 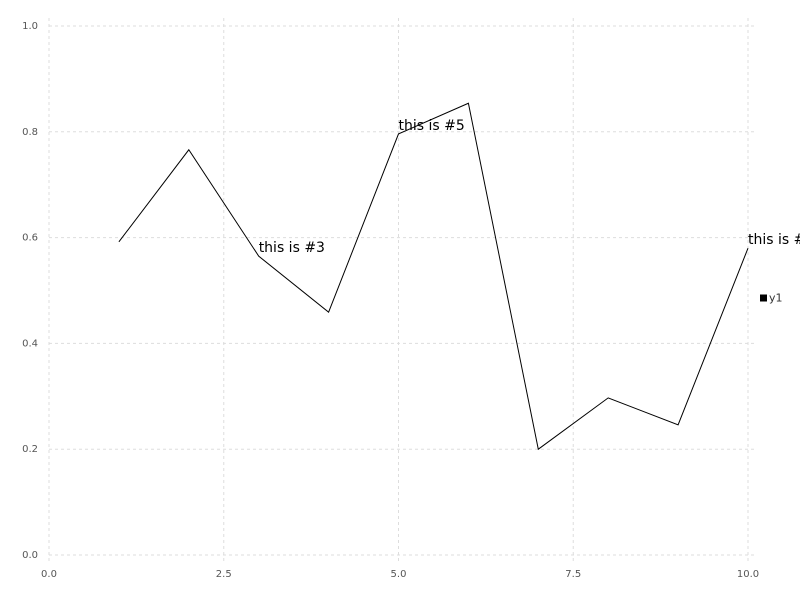 What do you see at coordinates (30, 555) in the screenshot?
I see `y-tick-label: 0.0` at bounding box center [30, 555].